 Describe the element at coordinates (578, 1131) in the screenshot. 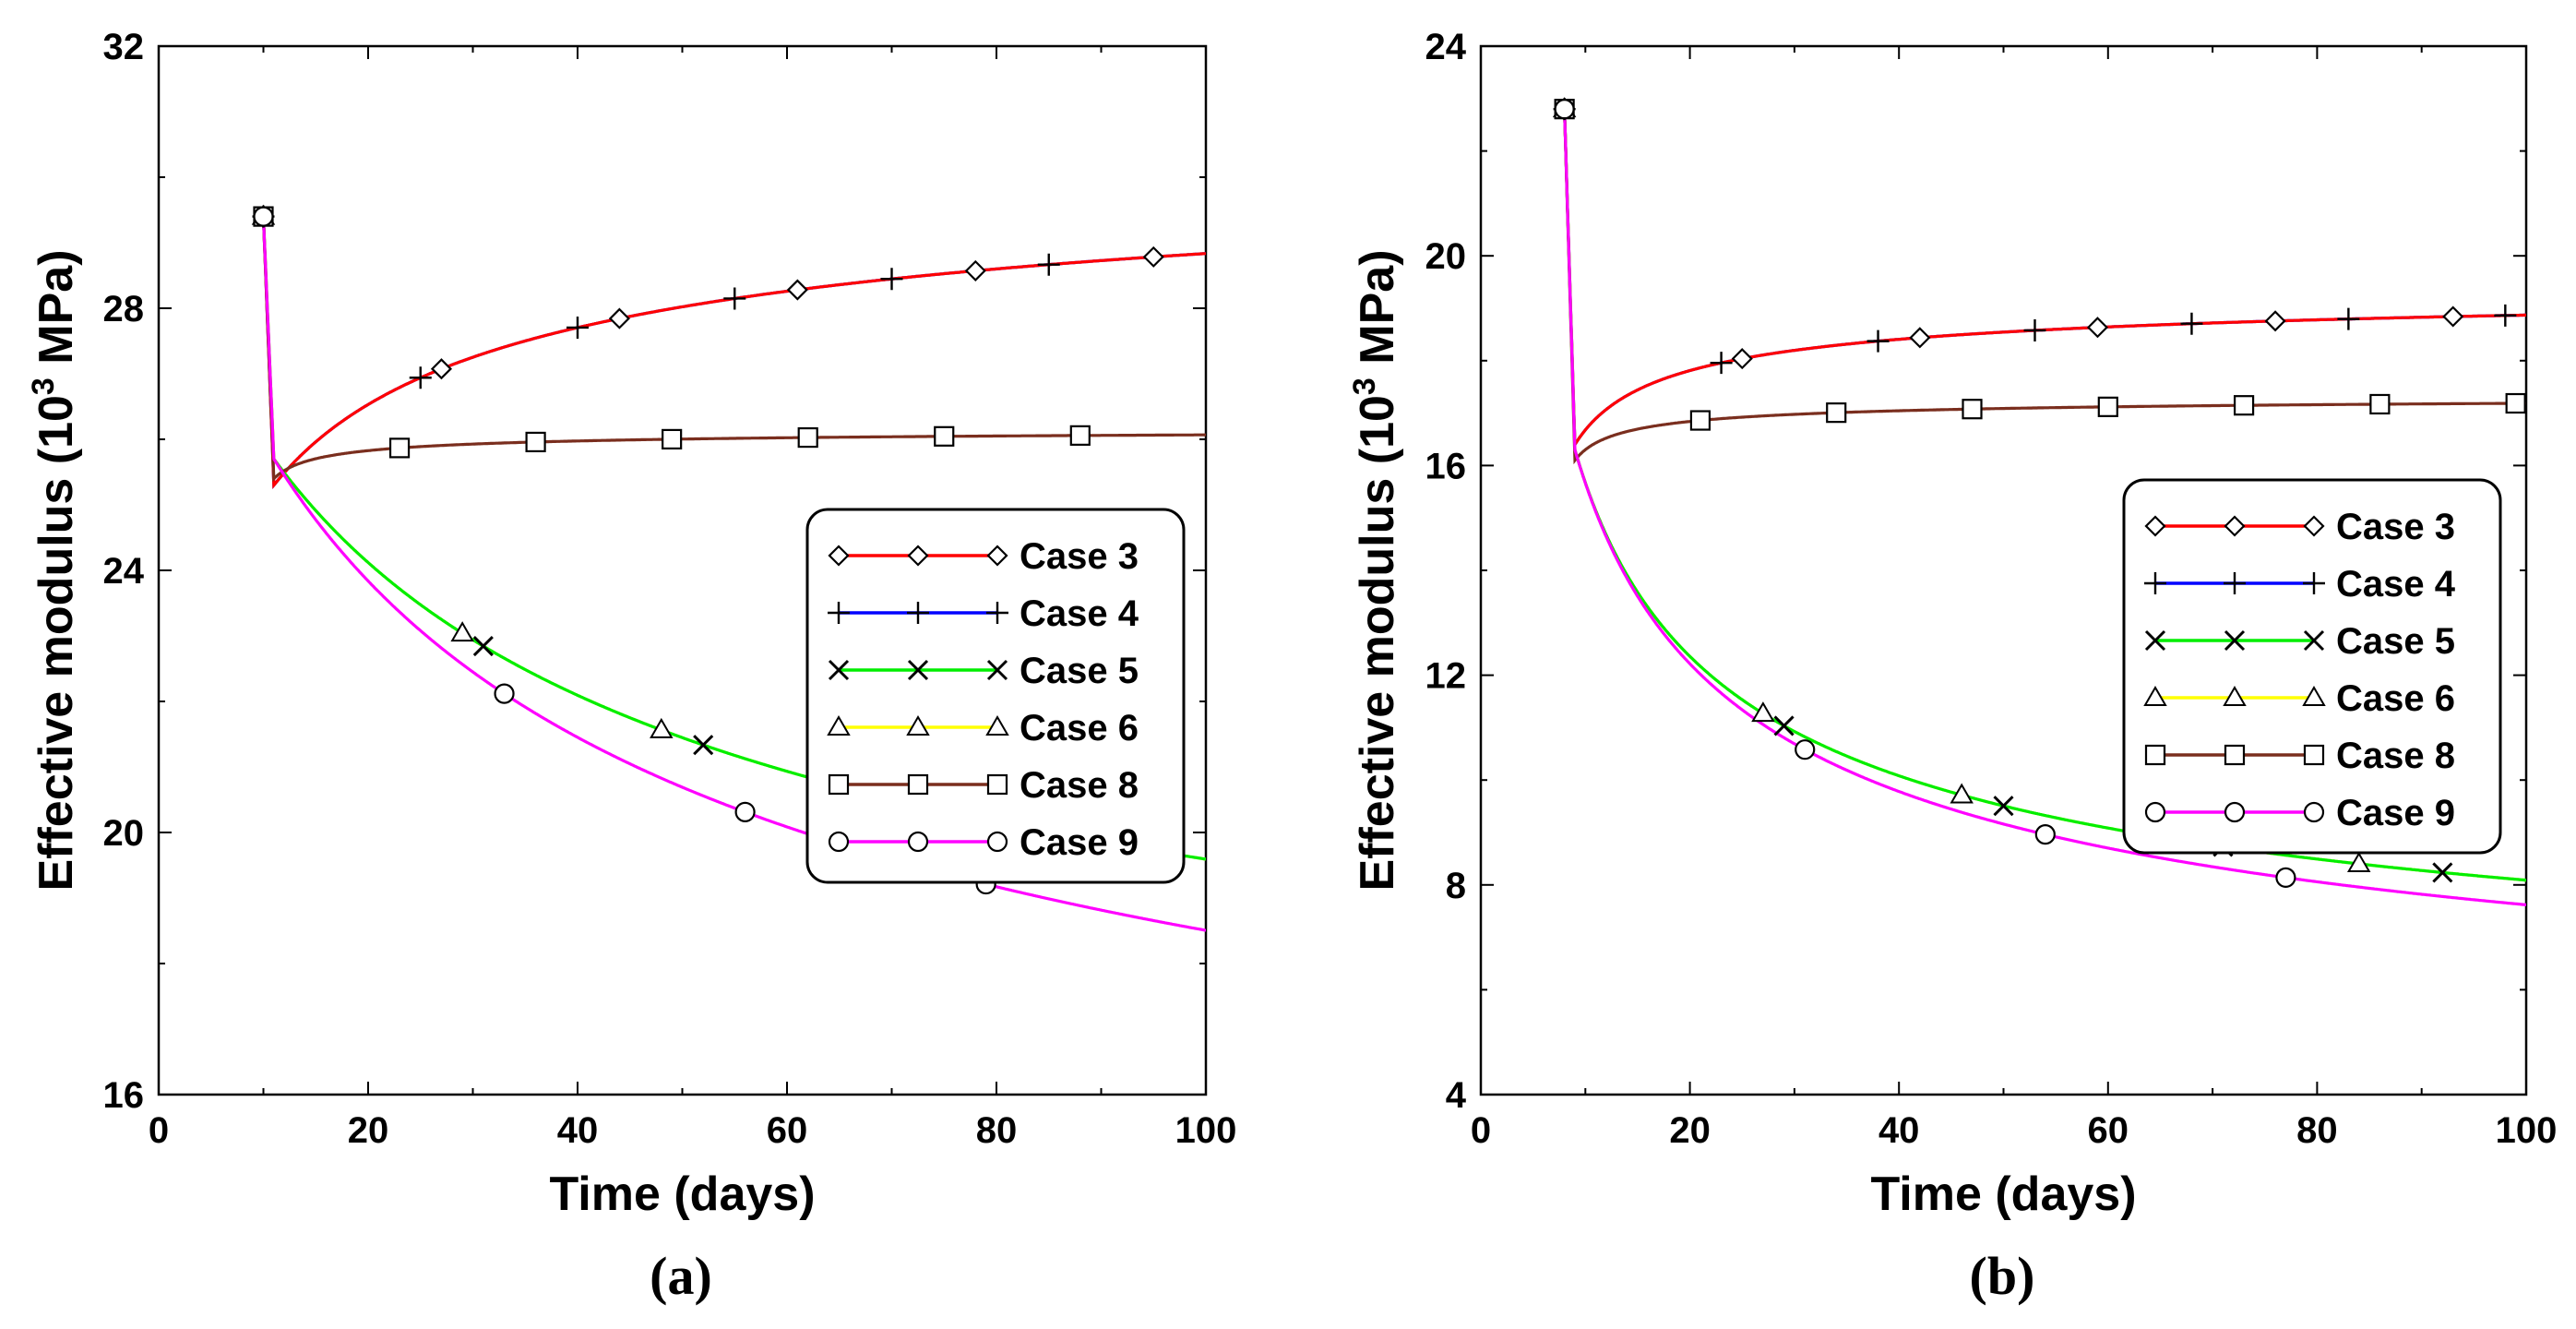

I see `x-tick-label: 40` at that location.